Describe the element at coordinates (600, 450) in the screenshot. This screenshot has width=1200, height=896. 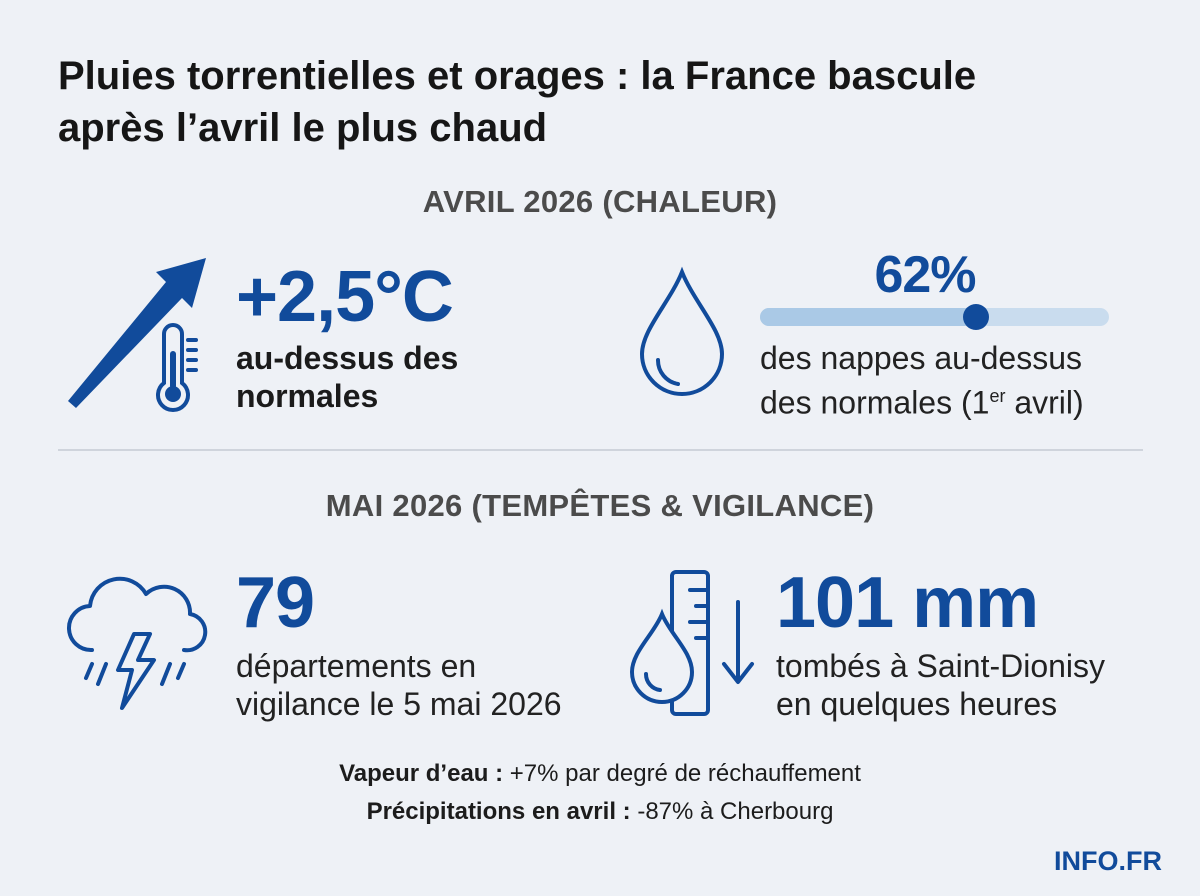
I see `section-divider` at that location.